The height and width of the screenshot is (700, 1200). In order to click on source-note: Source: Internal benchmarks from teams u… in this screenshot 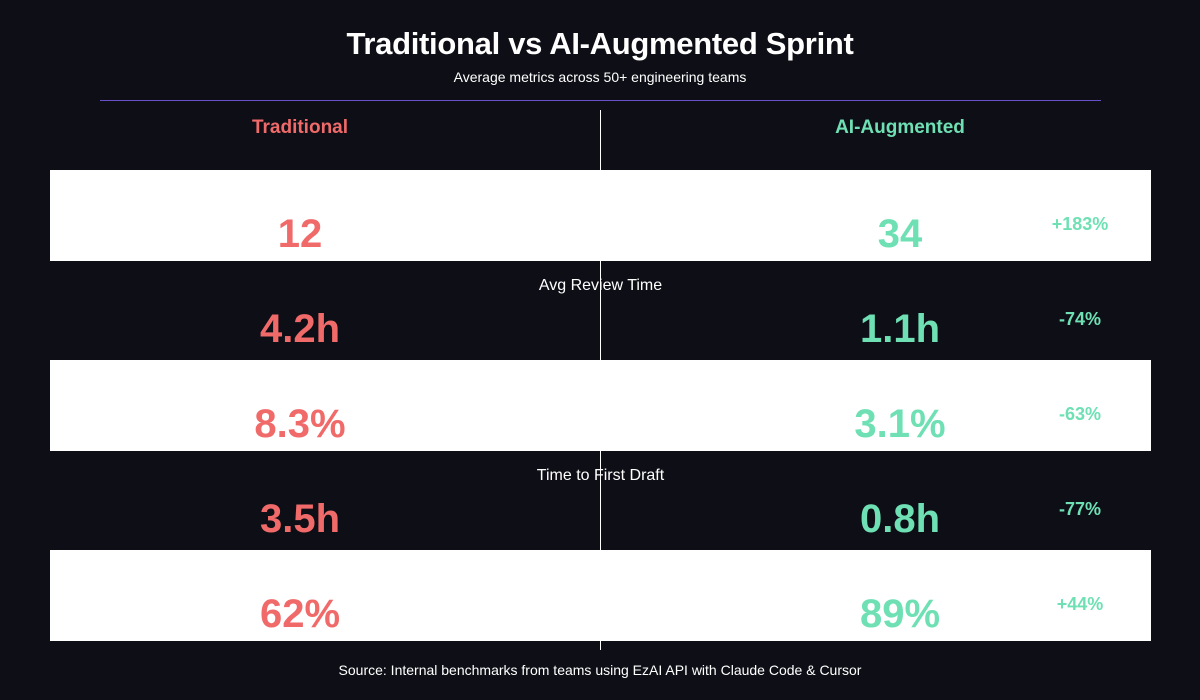, I will do `click(600, 670)`.